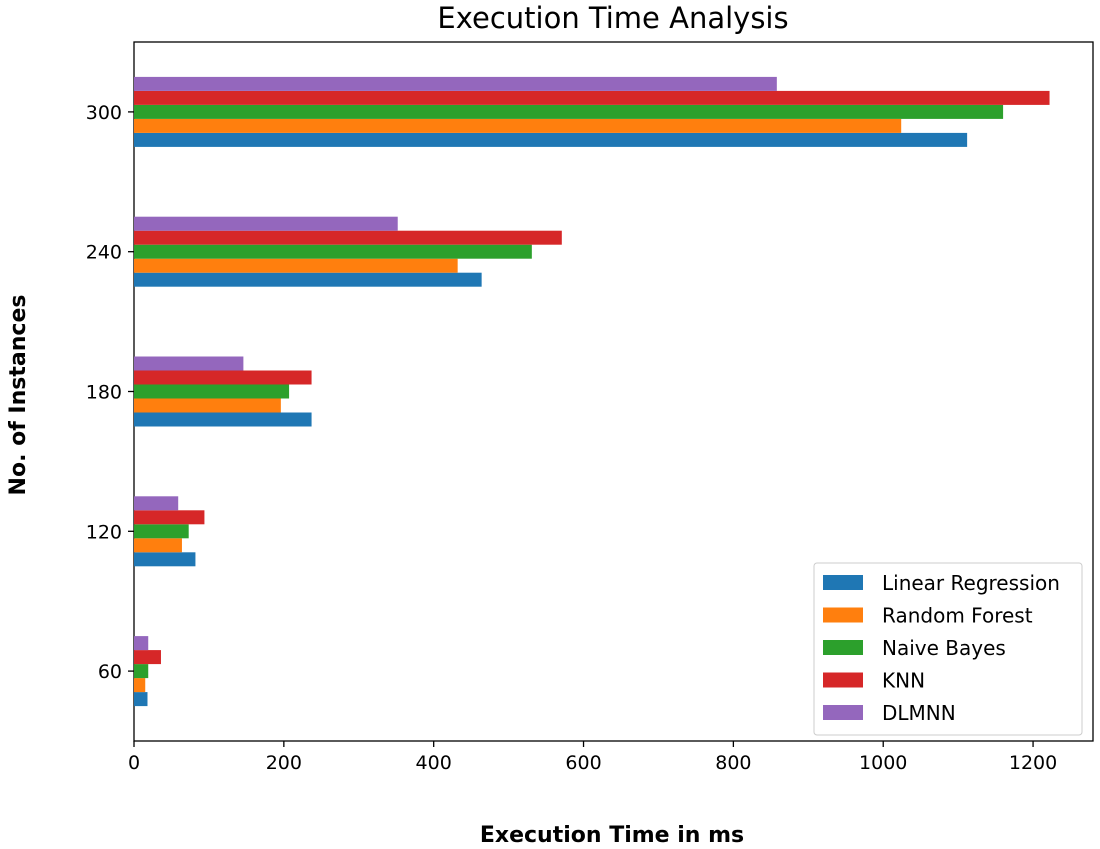 This screenshot has width=1100, height=849. What do you see at coordinates (957, 616) in the screenshot?
I see `legend-label: Random Forest` at bounding box center [957, 616].